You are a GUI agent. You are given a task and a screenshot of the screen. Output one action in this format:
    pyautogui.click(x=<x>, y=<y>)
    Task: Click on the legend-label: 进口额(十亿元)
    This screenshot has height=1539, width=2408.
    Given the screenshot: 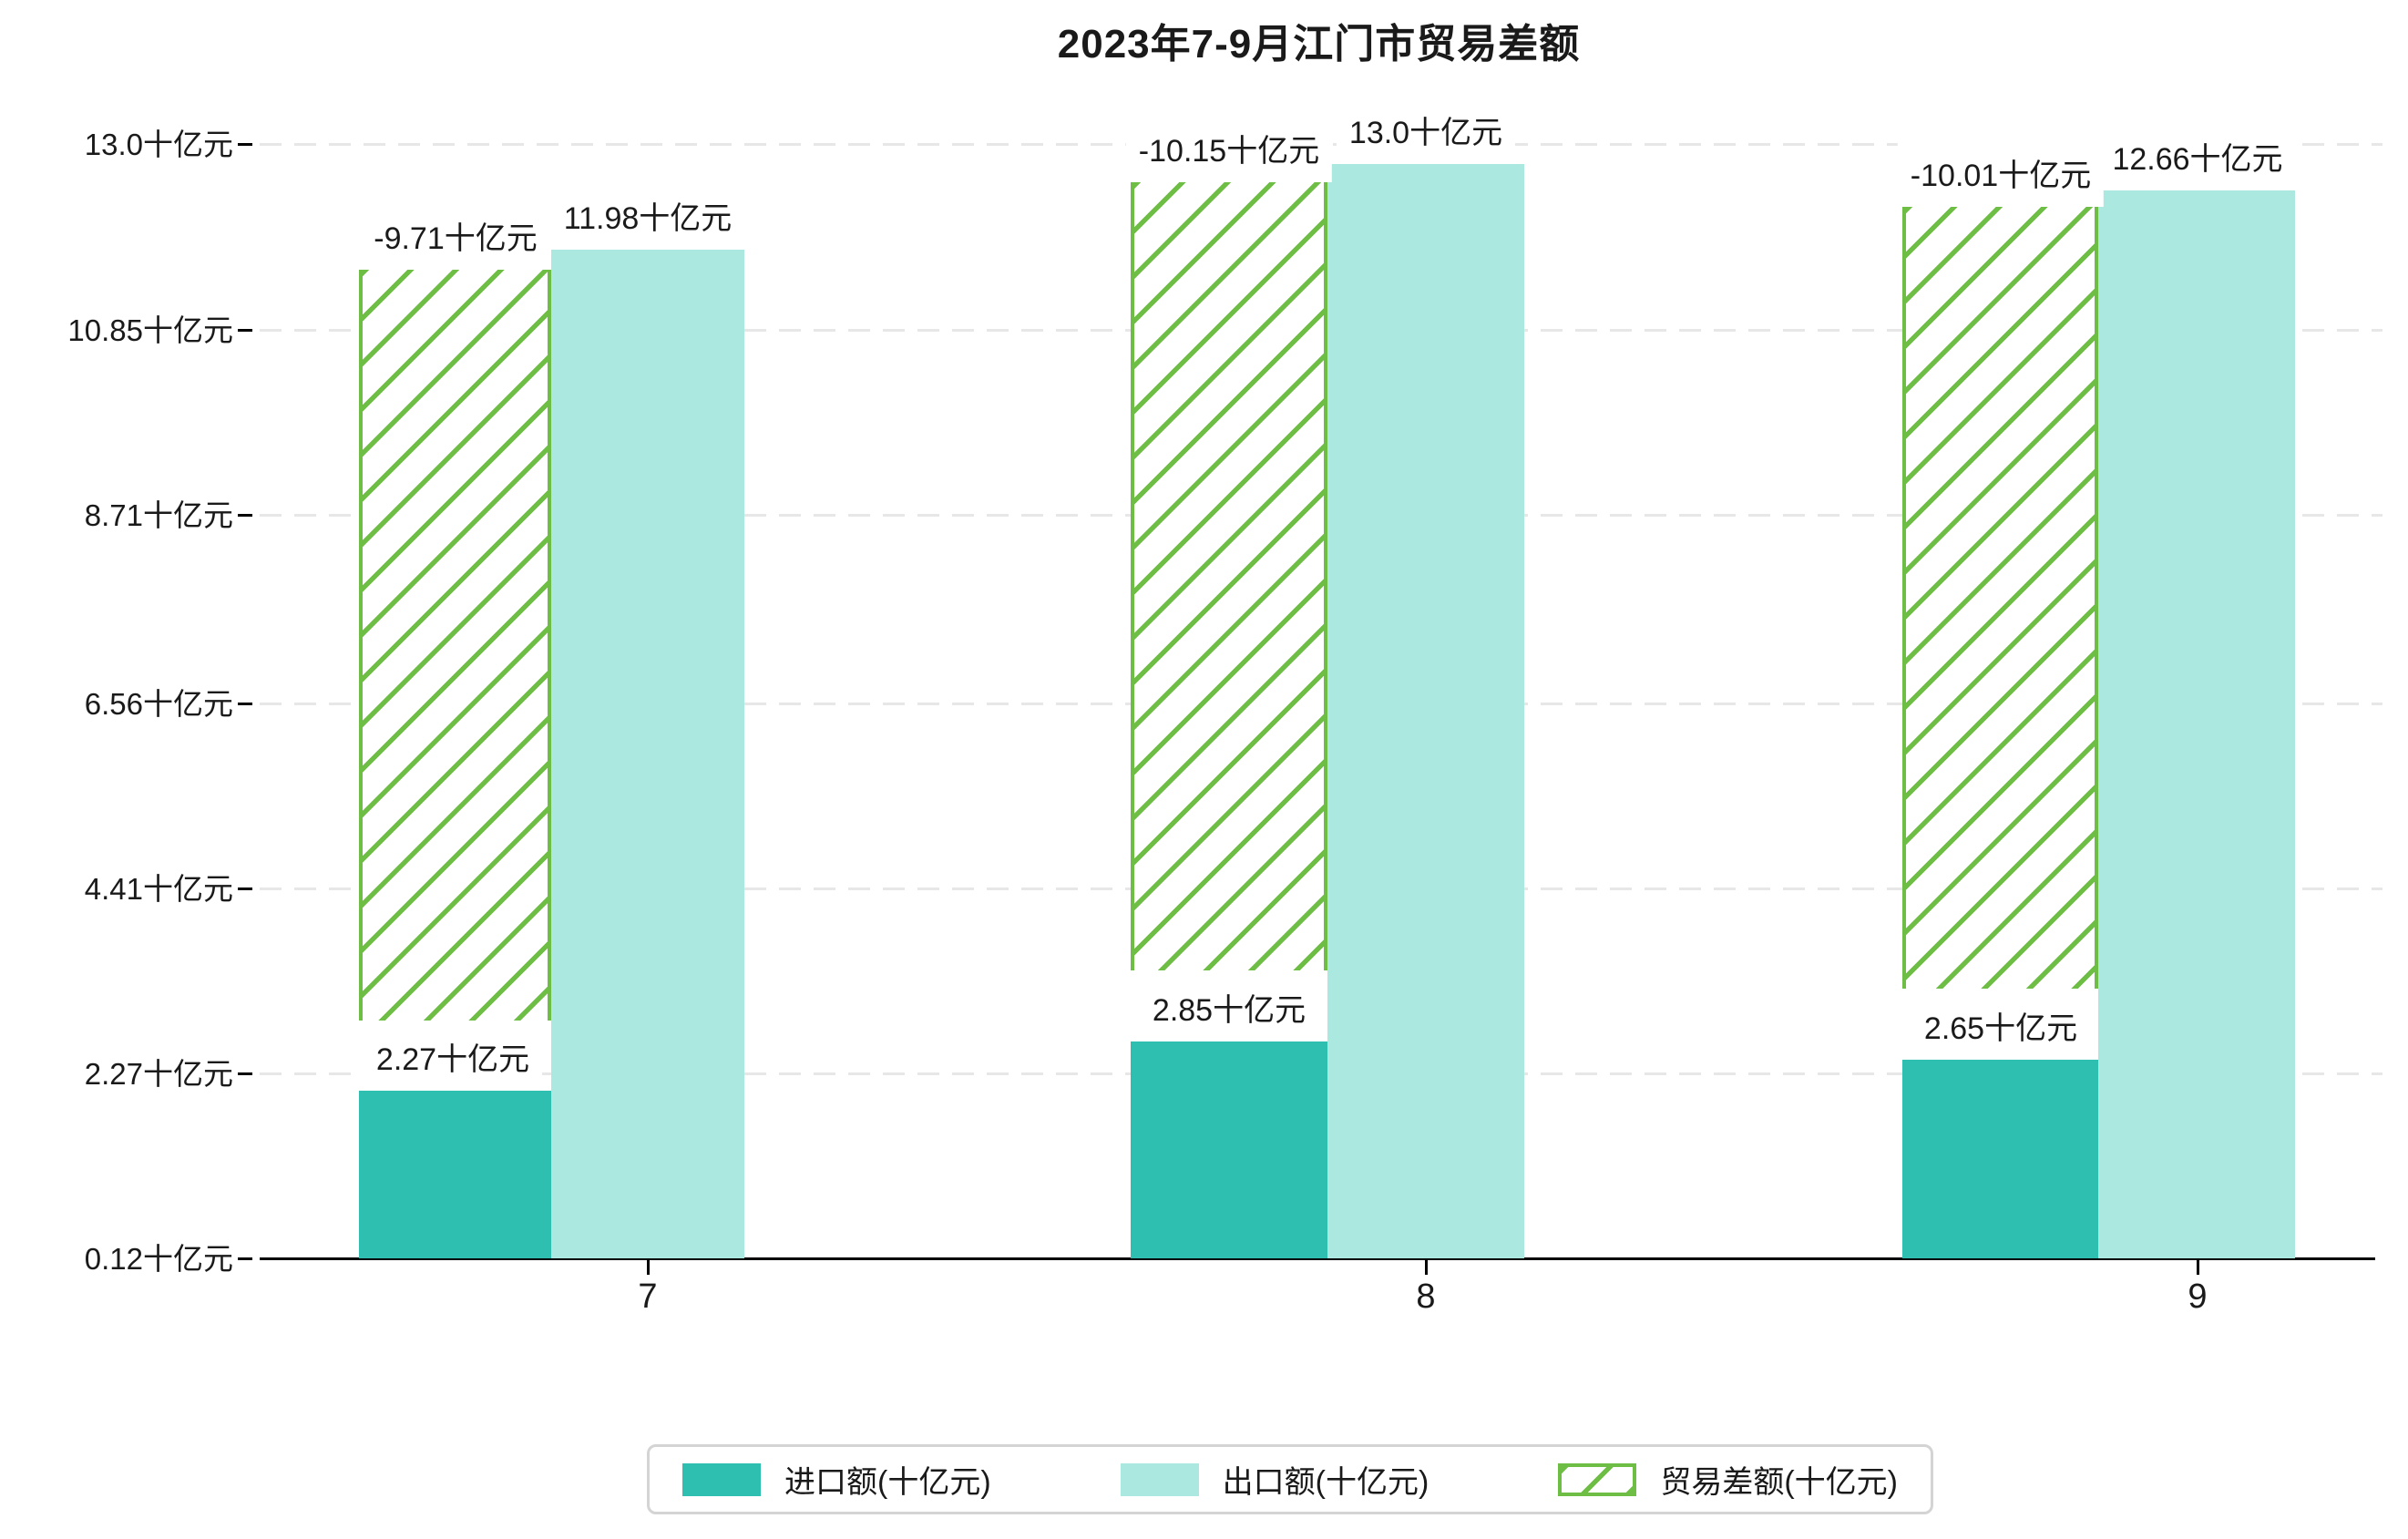 What is the action you would take?
    pyautogui.click(x=887, y=1482)
    